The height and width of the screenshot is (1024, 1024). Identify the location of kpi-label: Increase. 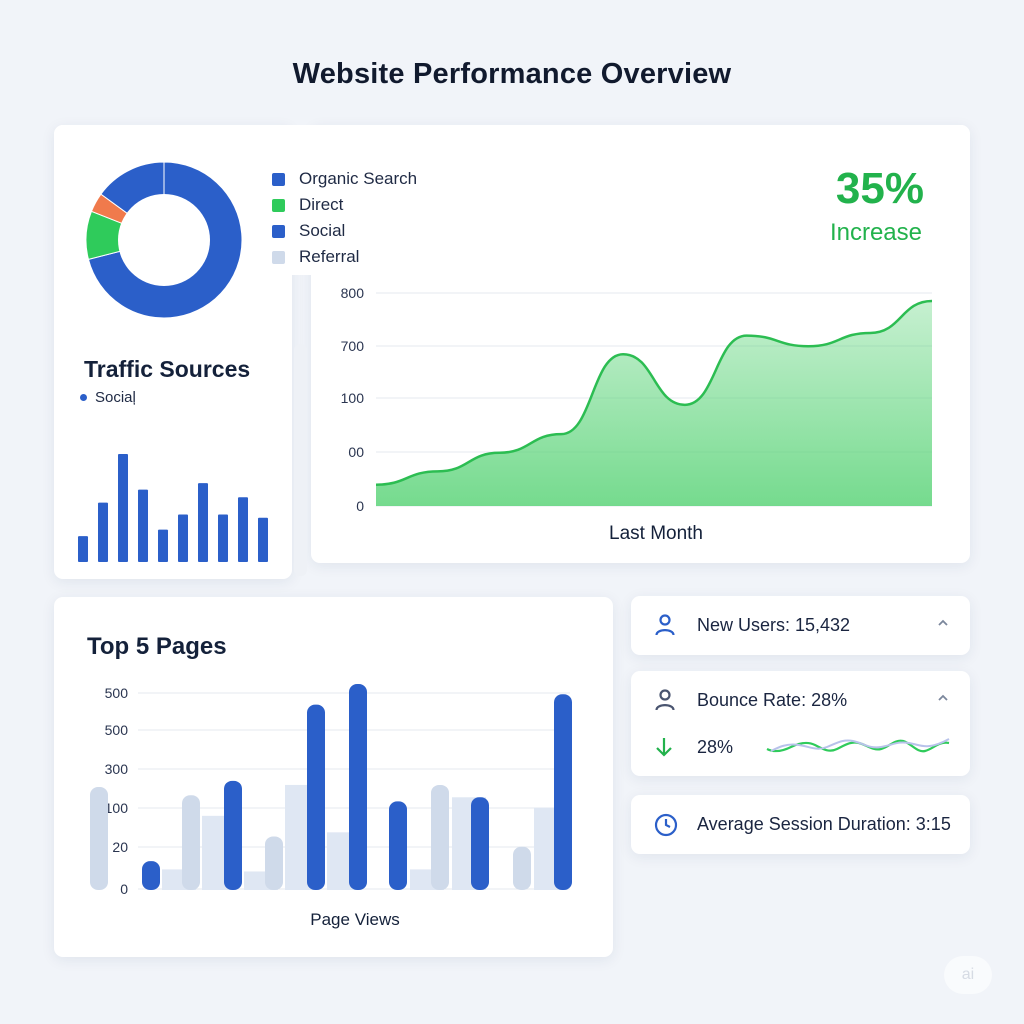
(875, 232).